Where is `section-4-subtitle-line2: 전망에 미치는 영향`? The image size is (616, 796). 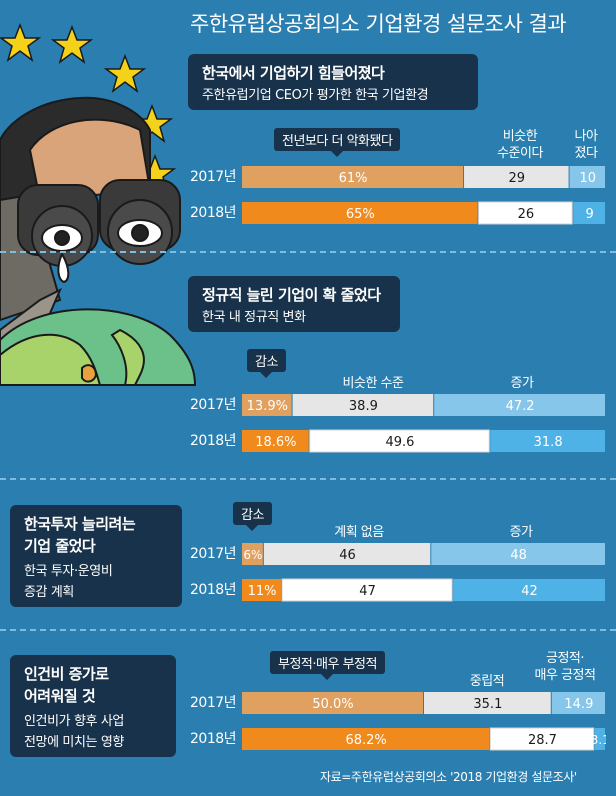
section-4-subtitle-line2: 전망에 미치는 영향 is located at coordinates (74, 742).